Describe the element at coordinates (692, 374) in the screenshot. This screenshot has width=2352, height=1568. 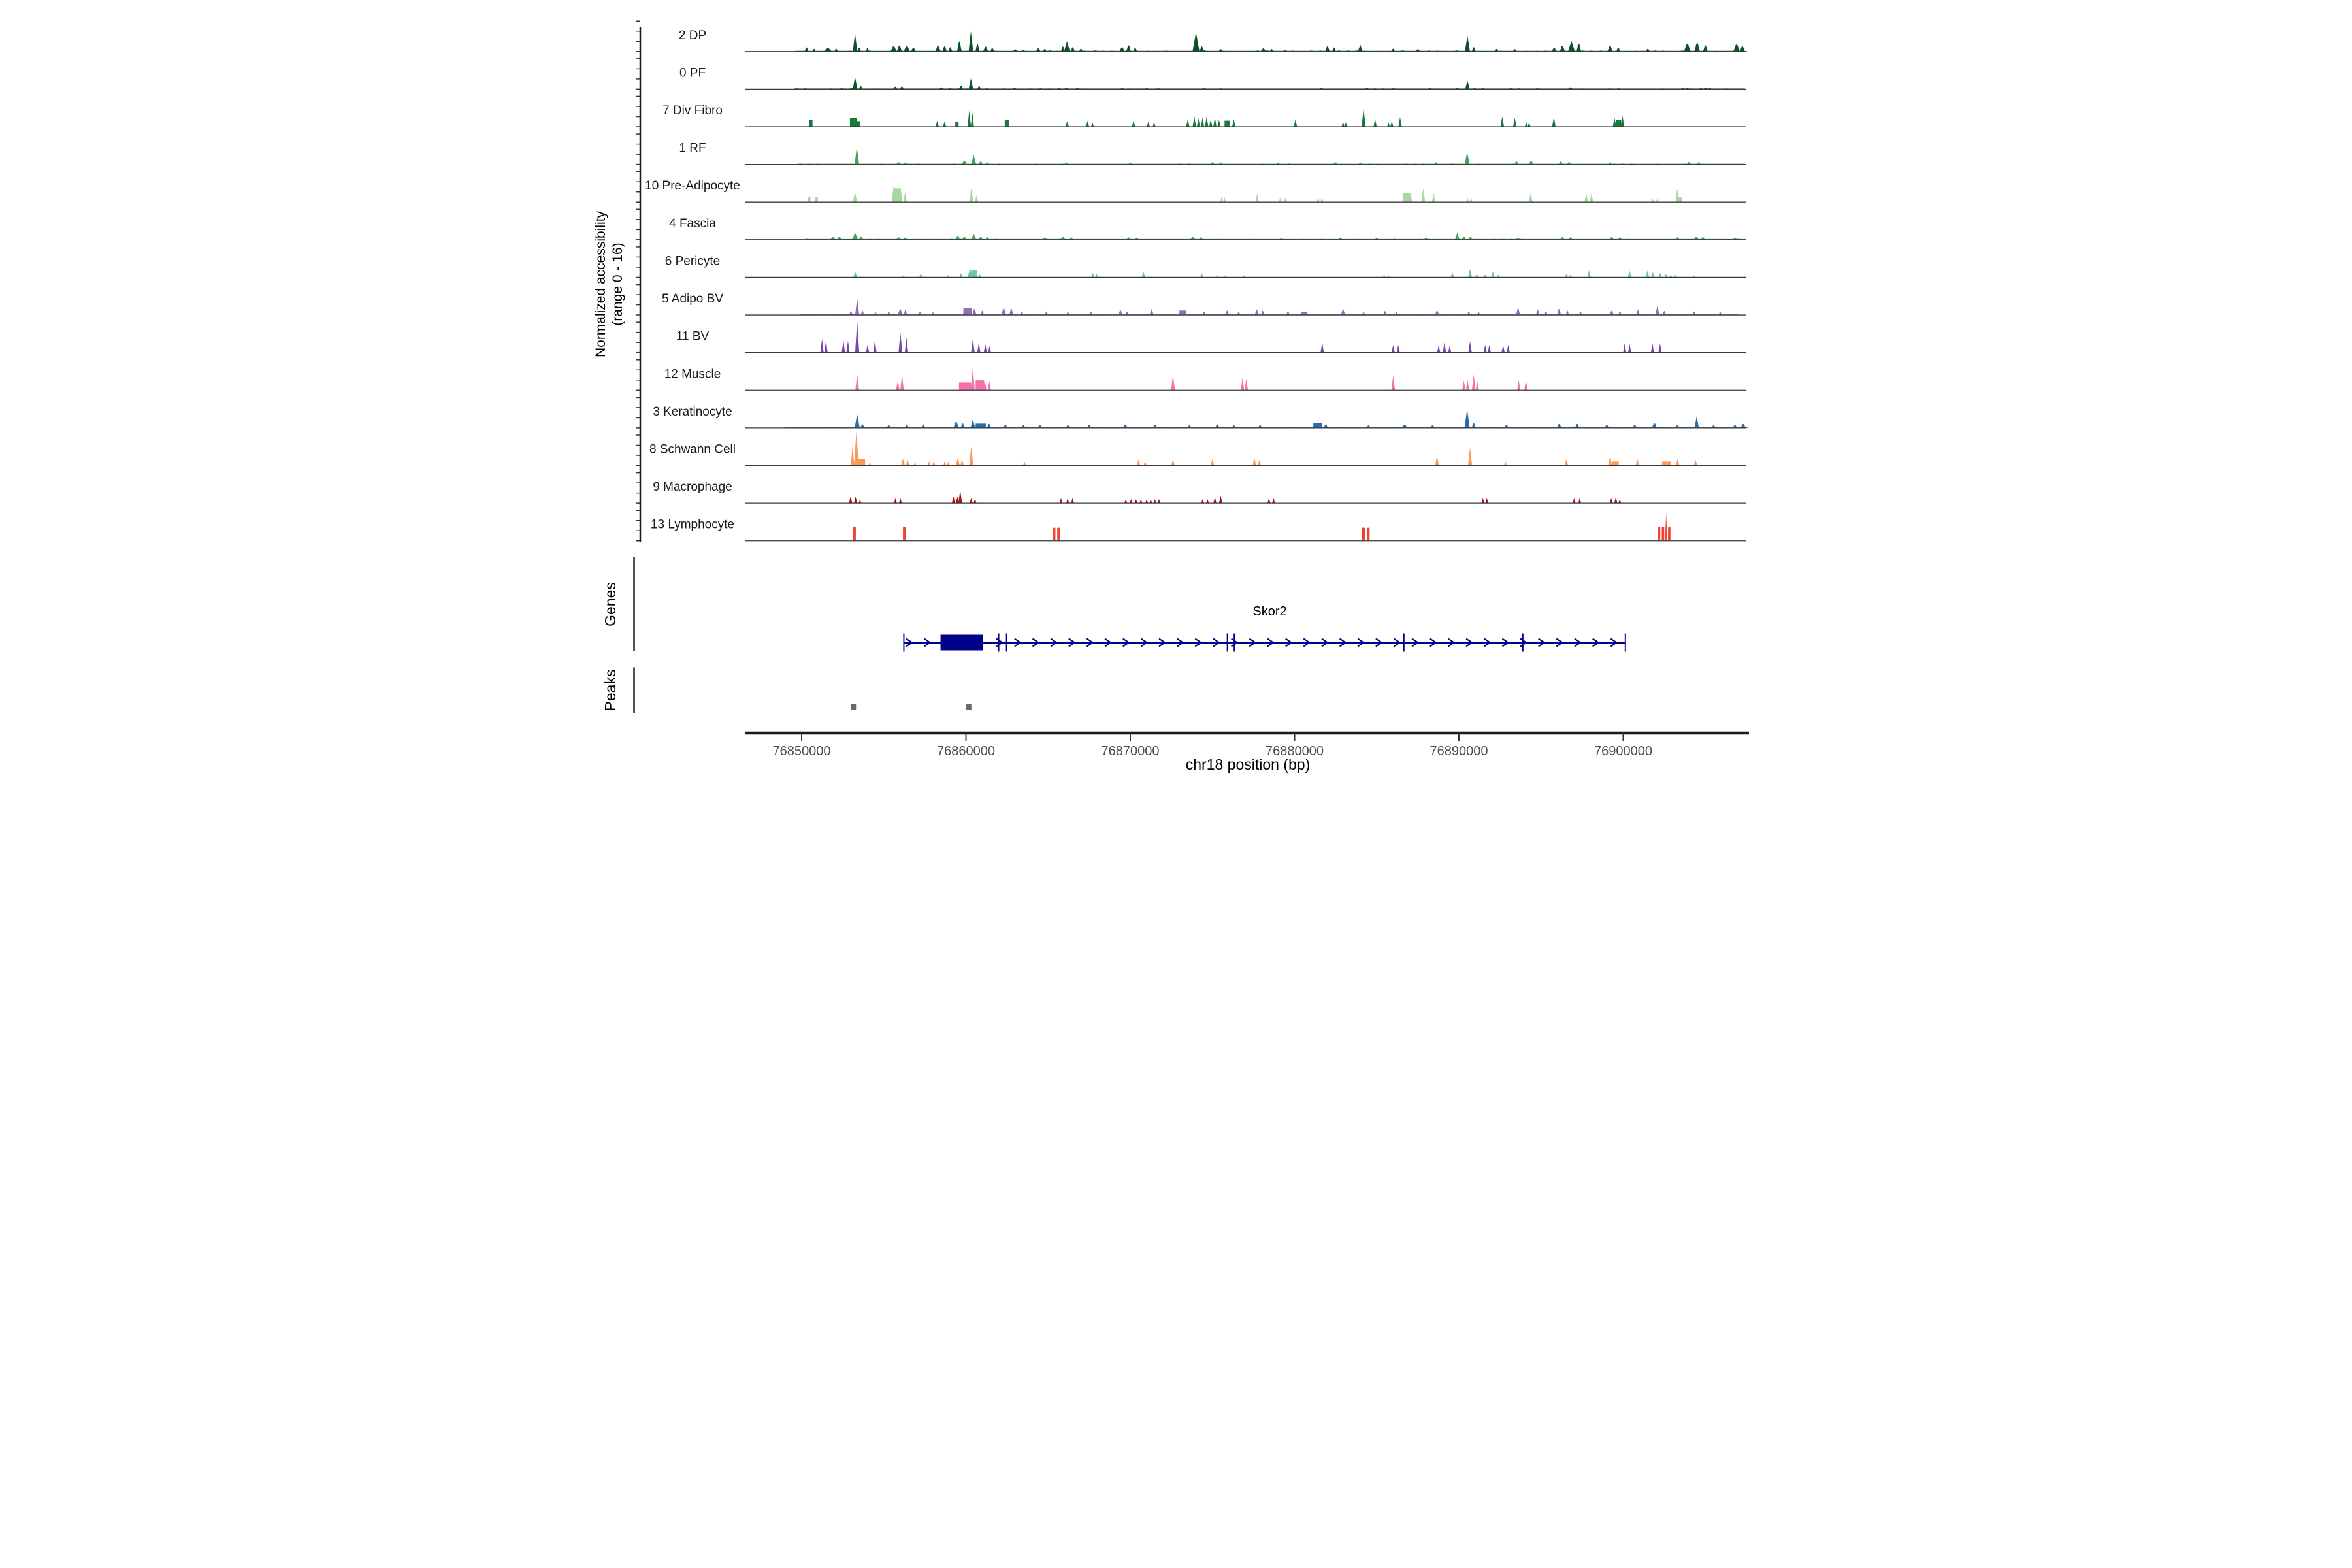
I see `track-label: 12 Muscle` at that location.